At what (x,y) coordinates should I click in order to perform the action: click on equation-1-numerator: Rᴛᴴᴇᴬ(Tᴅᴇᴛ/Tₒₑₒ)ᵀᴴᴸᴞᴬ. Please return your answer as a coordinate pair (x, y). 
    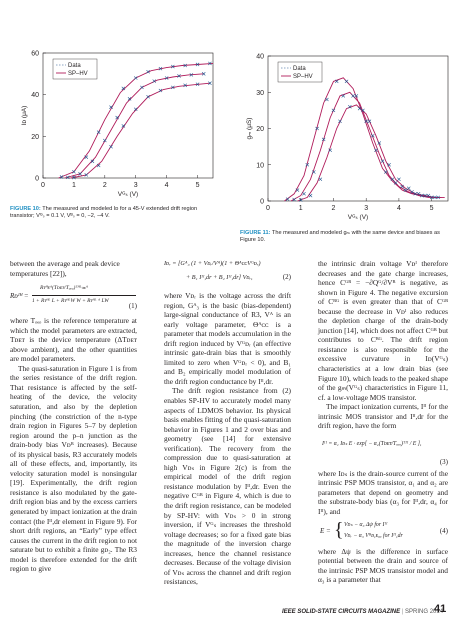
    Looking at the image, I should click on (64, 288).